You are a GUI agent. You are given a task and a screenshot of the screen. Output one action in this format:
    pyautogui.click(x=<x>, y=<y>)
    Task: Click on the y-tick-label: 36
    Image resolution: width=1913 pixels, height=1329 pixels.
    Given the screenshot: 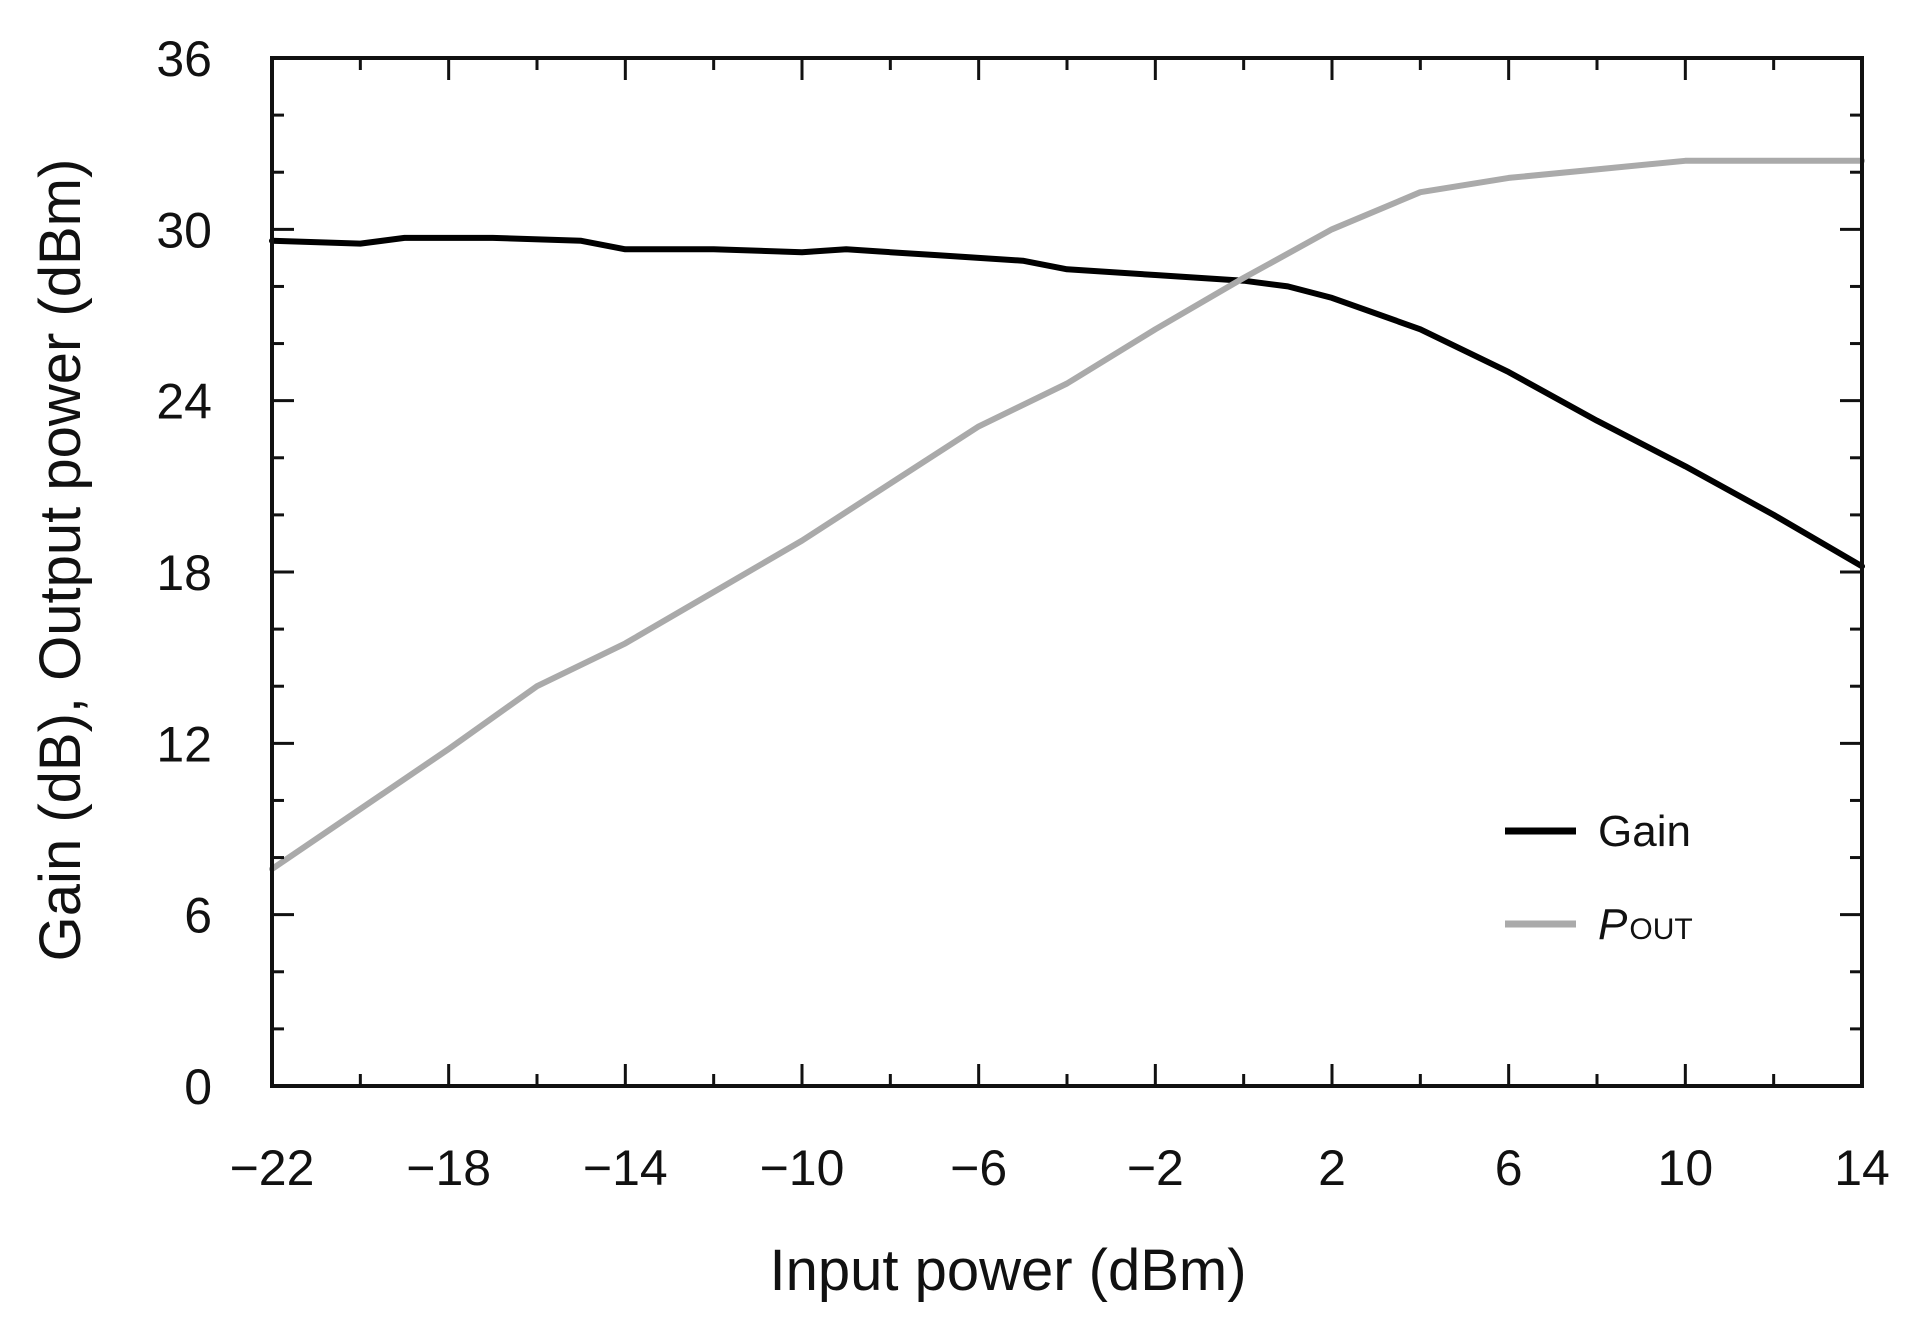 What is the action you would take?
    pyautogui.click(x=184, y=59)
    